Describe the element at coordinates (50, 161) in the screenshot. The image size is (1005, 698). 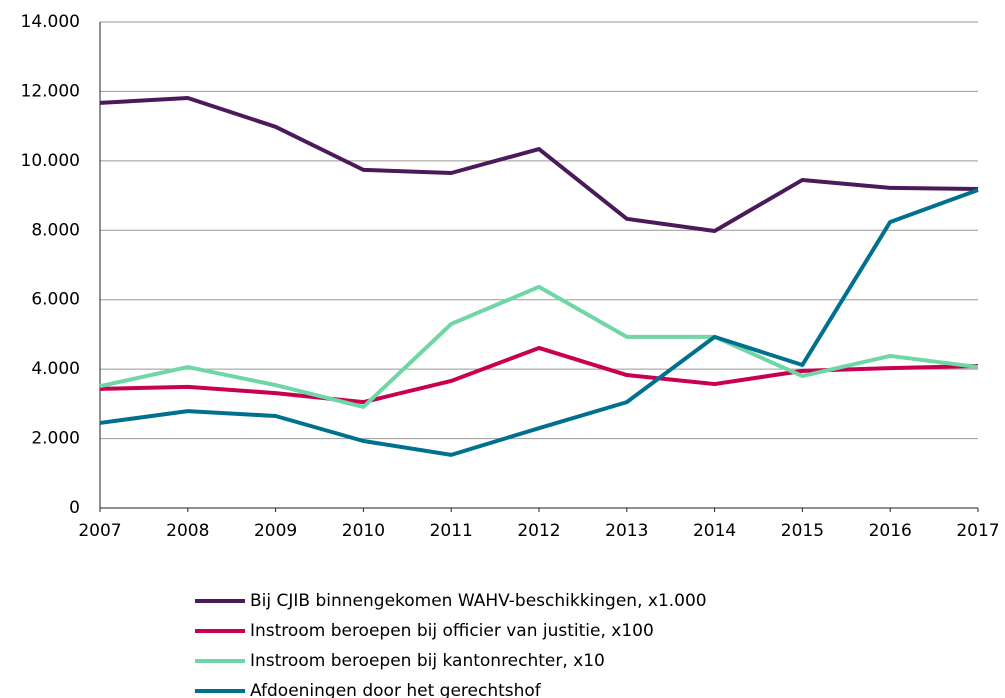
I see `y-tick-label: 10.000` at that location.